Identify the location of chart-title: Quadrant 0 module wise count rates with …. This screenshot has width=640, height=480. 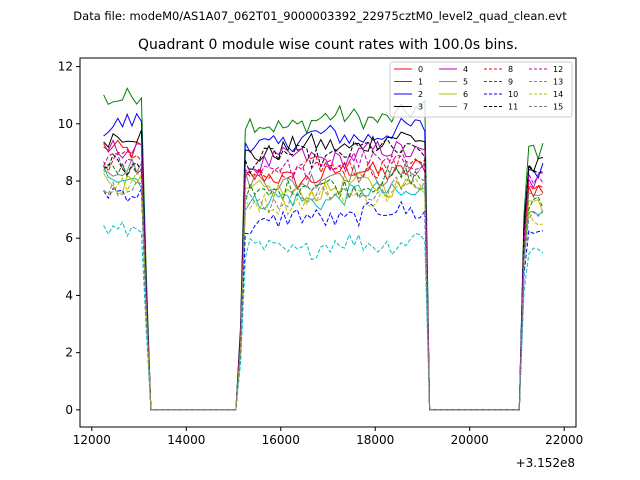
(328, 45).